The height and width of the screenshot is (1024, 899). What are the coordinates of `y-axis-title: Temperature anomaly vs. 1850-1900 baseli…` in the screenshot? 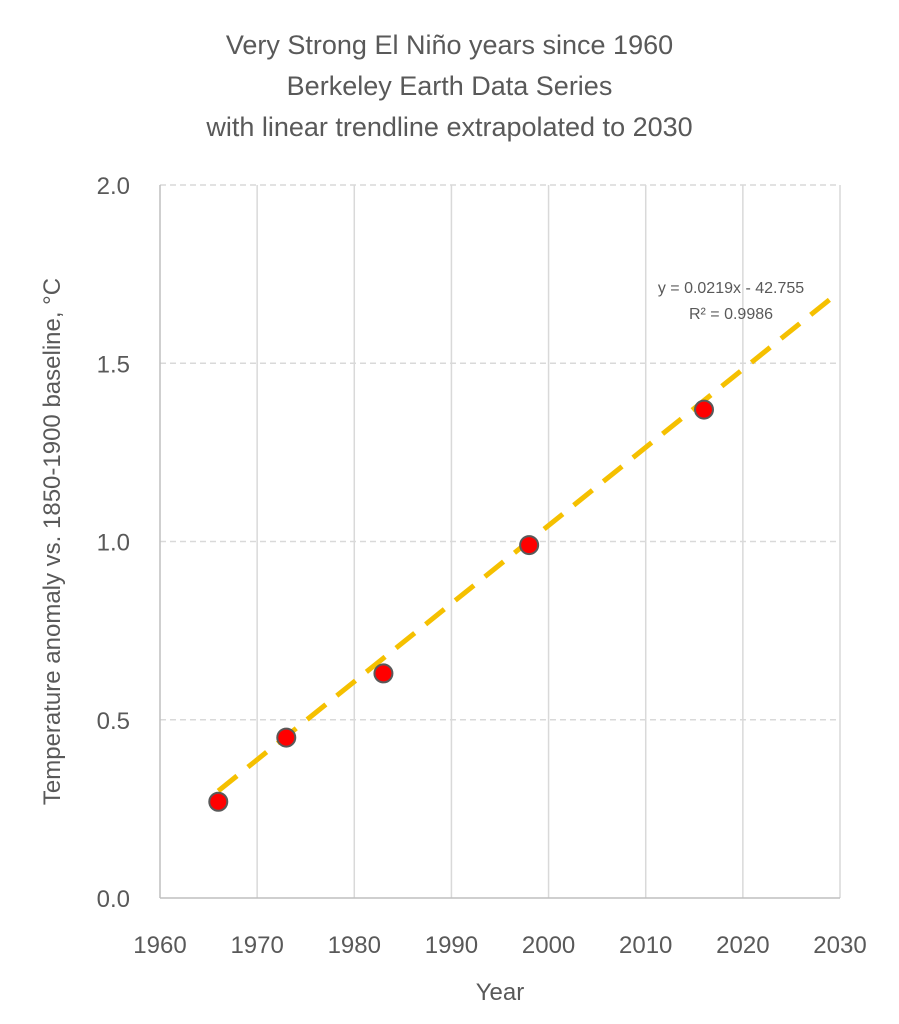 It's located at (52, 541).